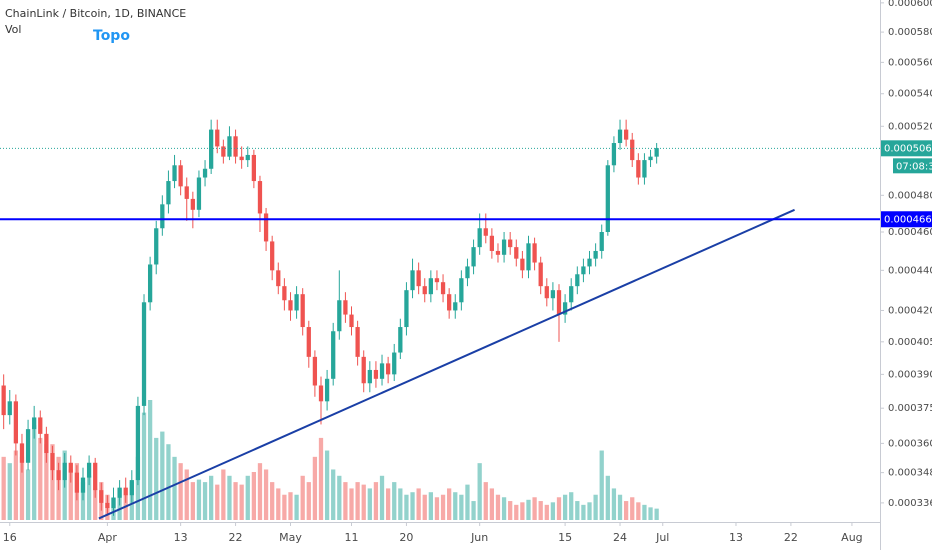 The image size is (932, 550). I want to click on y-tick-label: 0.00042000, so click(910, 310).